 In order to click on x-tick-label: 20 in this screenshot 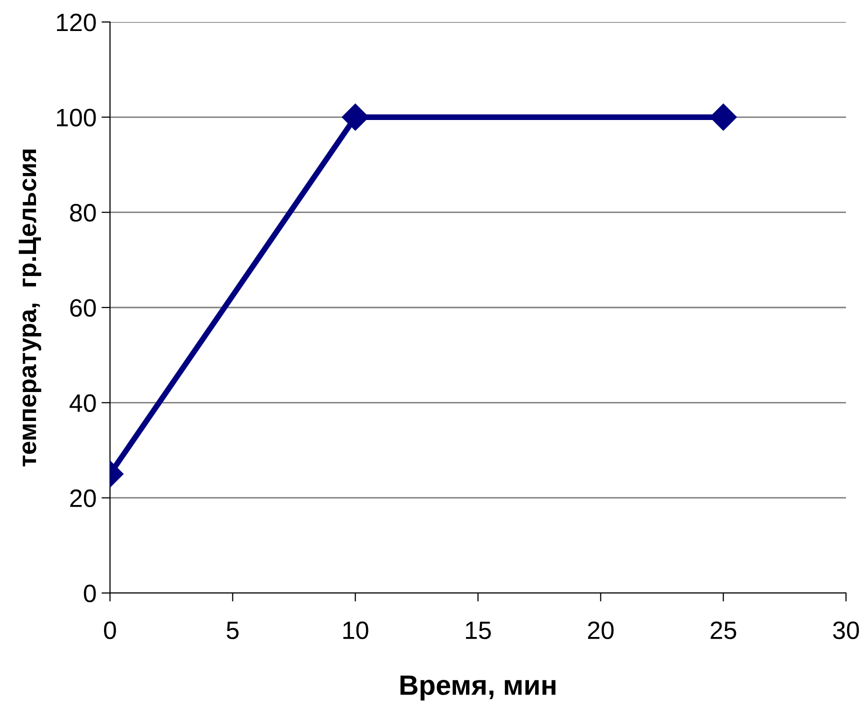, I will do `click(601, 630)`.